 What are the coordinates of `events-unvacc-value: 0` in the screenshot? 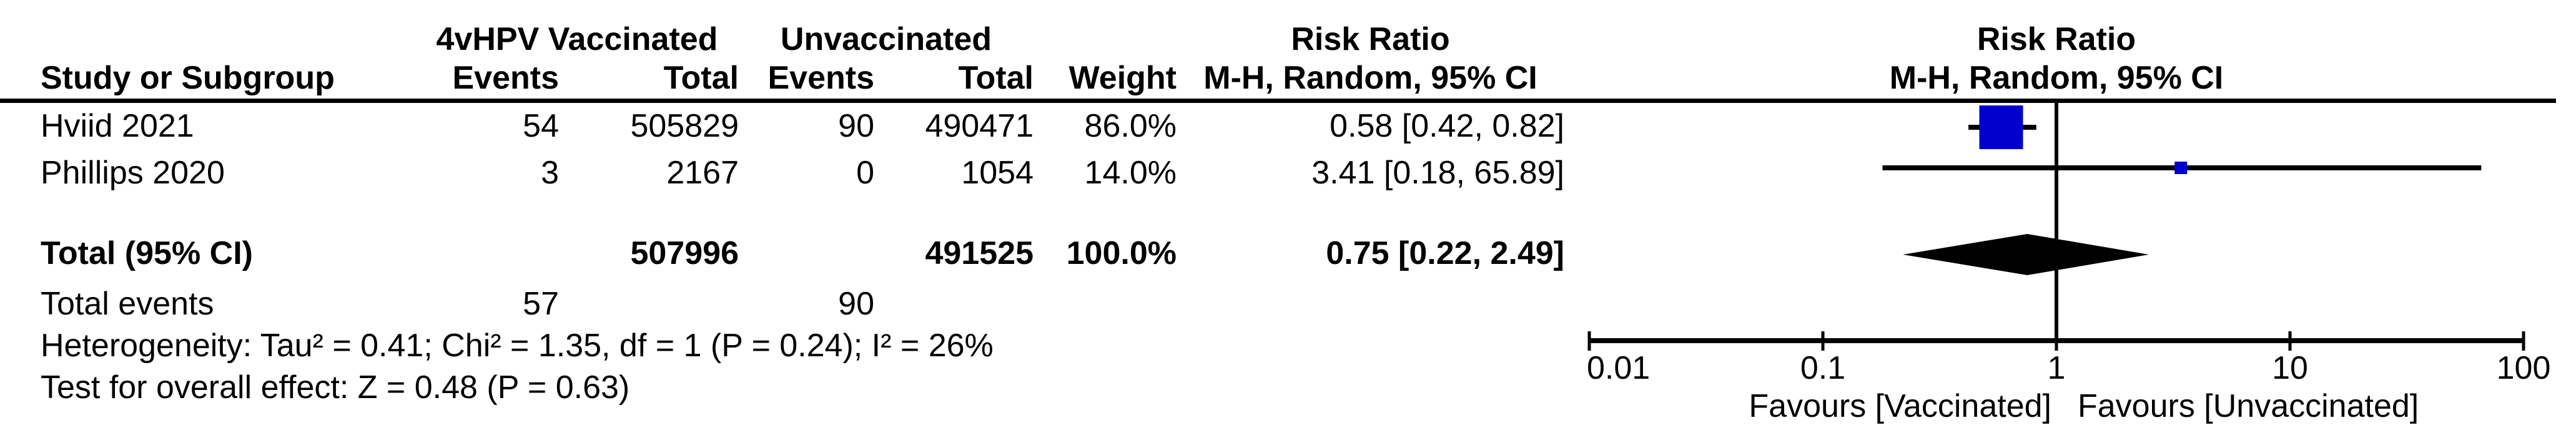 It's located at (865, 173).